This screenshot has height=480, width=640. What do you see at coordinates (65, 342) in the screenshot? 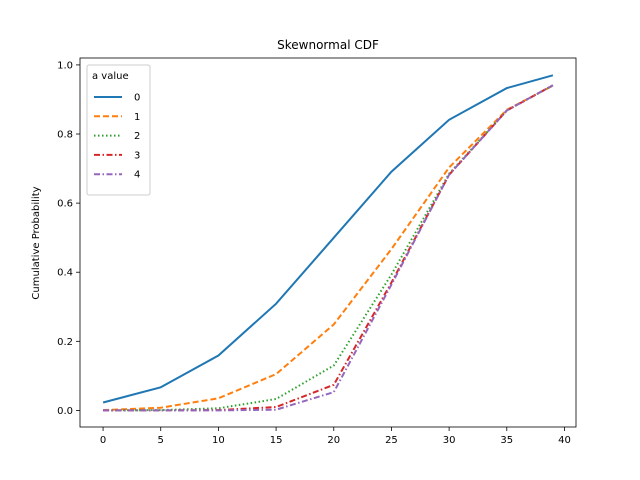
I see `y-tick-label: 0.2` at bounding box center [65, 342].